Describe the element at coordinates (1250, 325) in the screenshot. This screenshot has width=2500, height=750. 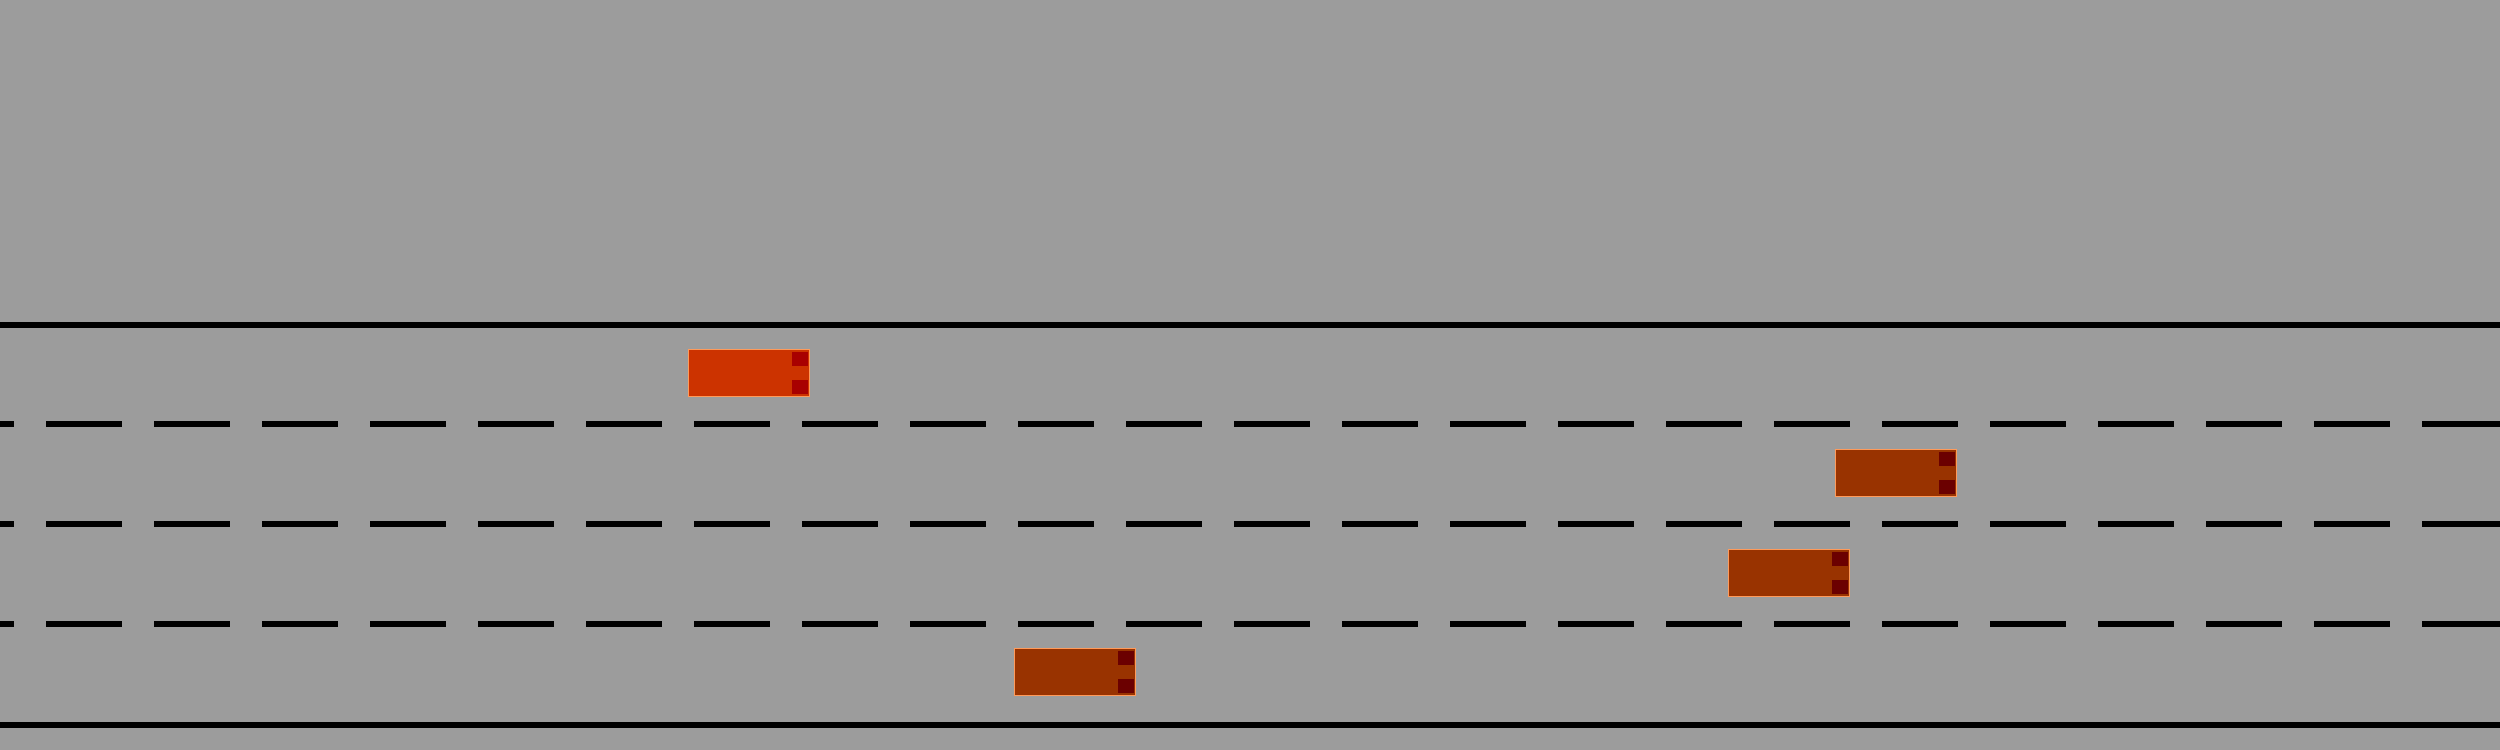
I see `road-edge-top` at that location.